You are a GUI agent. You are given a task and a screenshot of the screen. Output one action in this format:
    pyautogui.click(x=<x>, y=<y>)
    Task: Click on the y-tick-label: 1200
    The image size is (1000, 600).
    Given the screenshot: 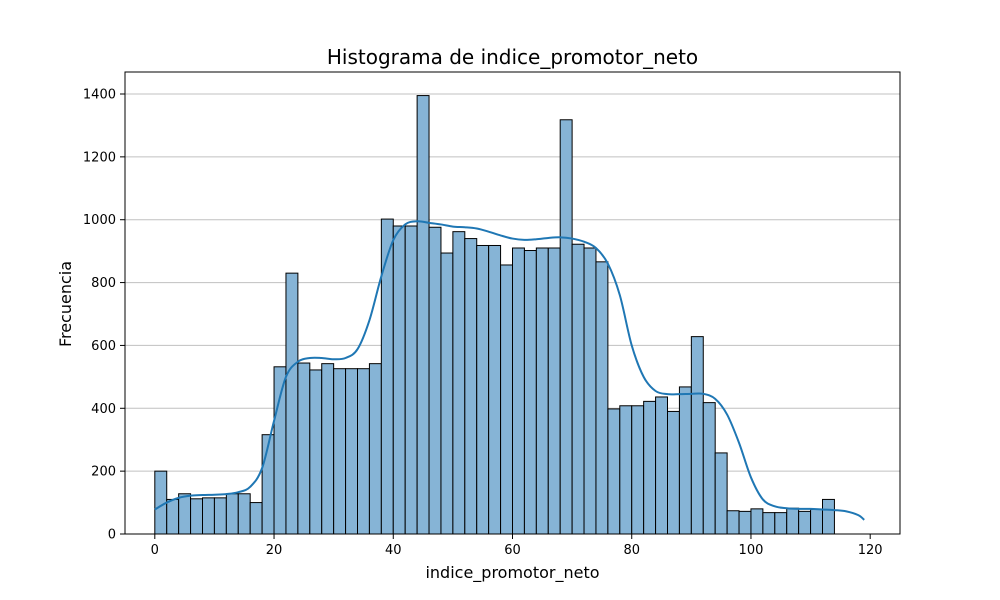 What is the action you would take?
    pyautogui.click(x=99, y=157)
    